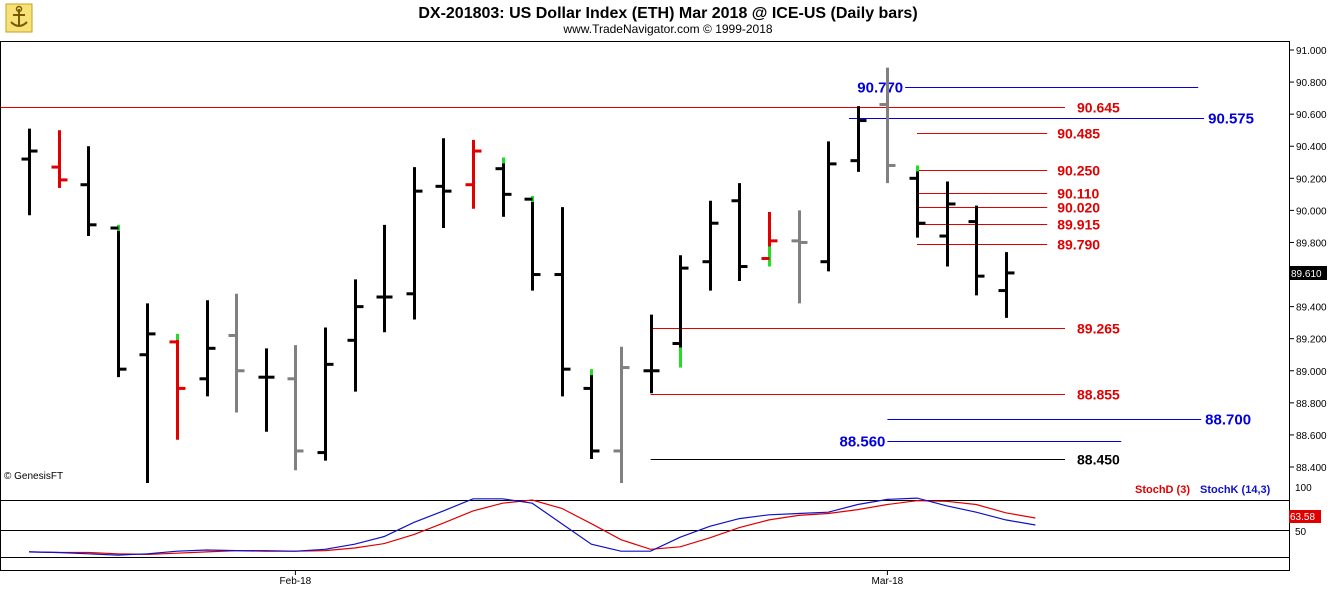 This screenshot has height=591, width=1336. I want to click on date-axis-label: Feb-18, so click(296, 581).